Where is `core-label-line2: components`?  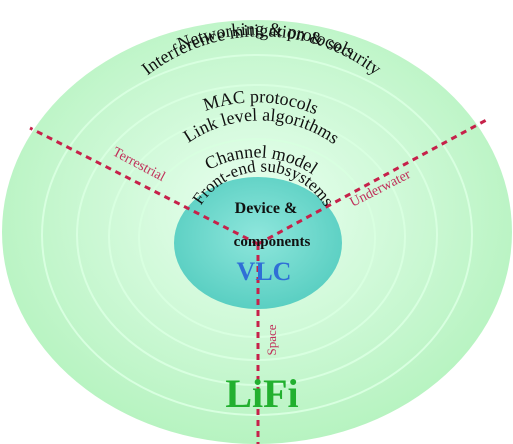 core-label-line2: components is located at coordinates (272, 242).